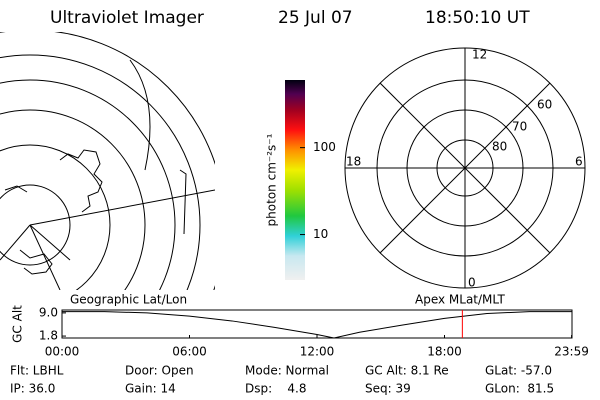 This screenshot has height=400, width=600. What do you see at coordinates (62, 352) in the screenshot?
I see `x-tick-label: 00:00` at bounding box center [62, 352].